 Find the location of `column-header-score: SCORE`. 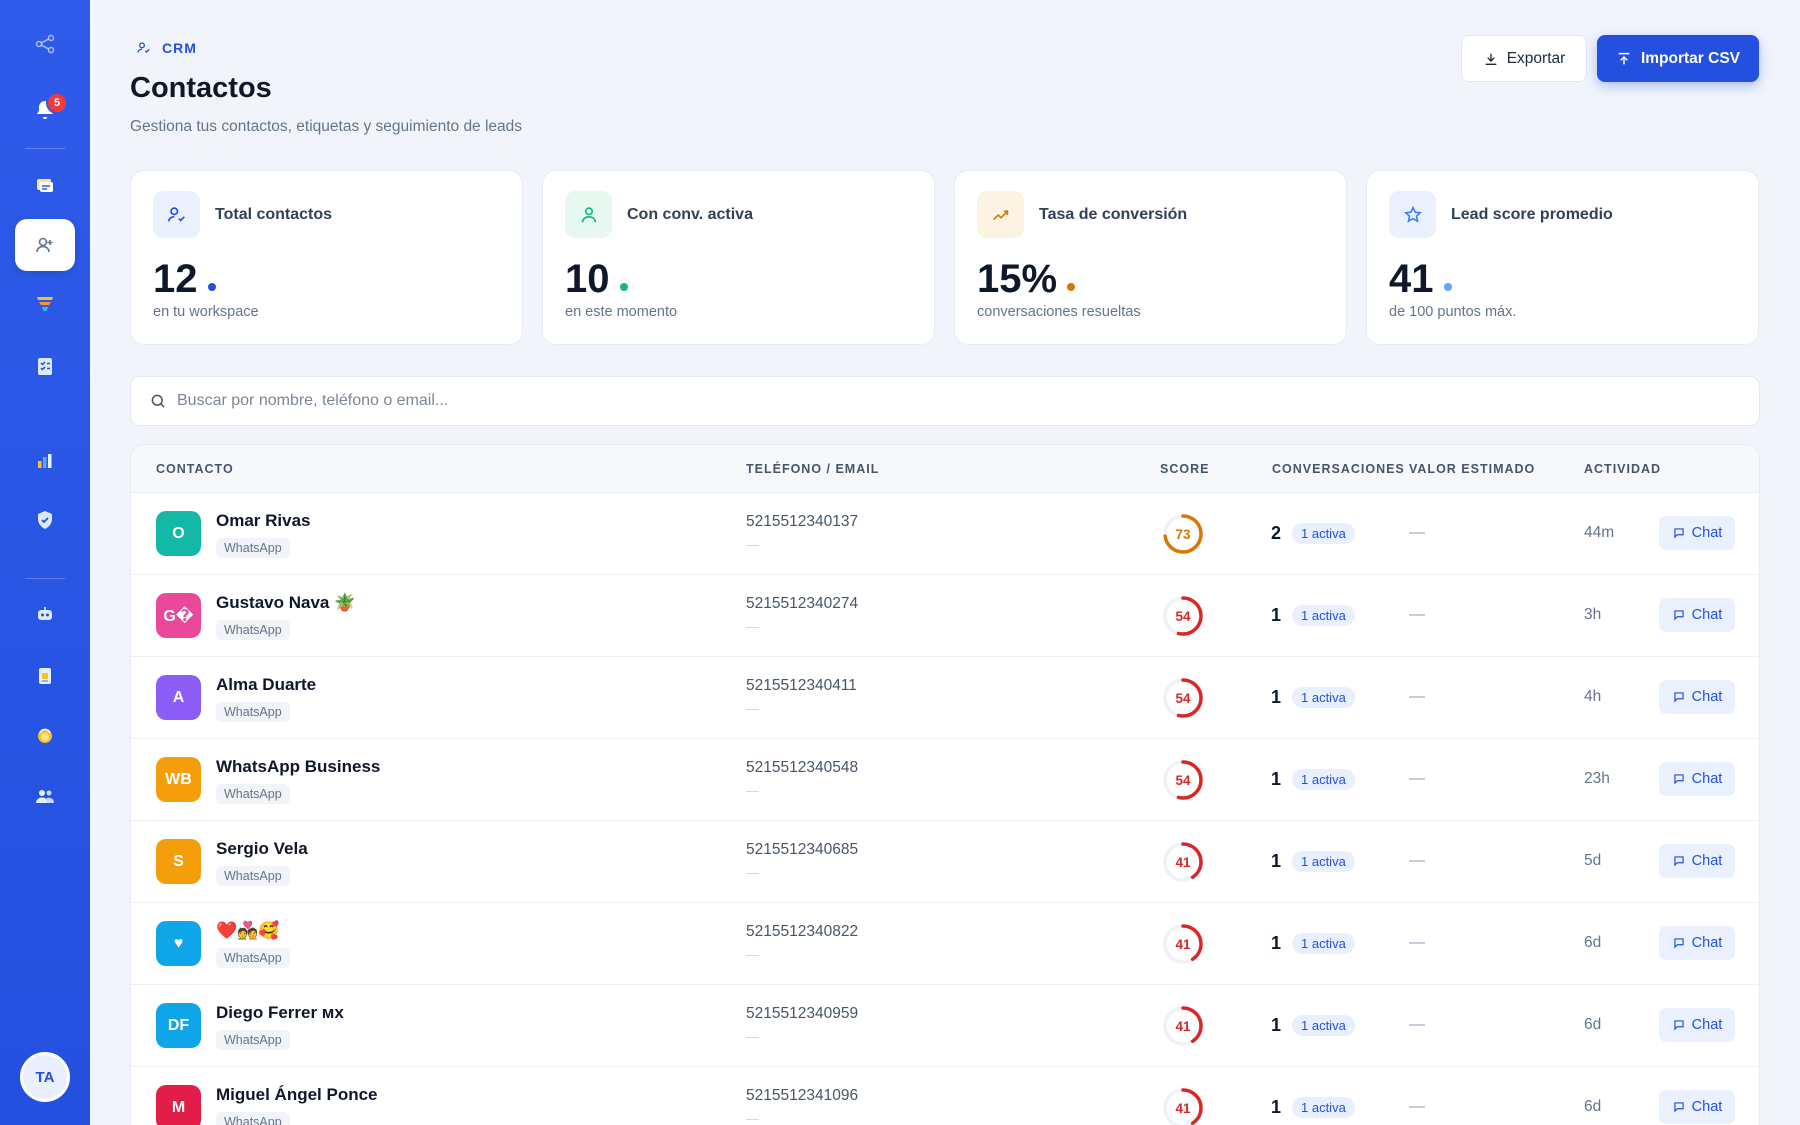

column-header-score: SCORE is located at coordinates (1185, 469).